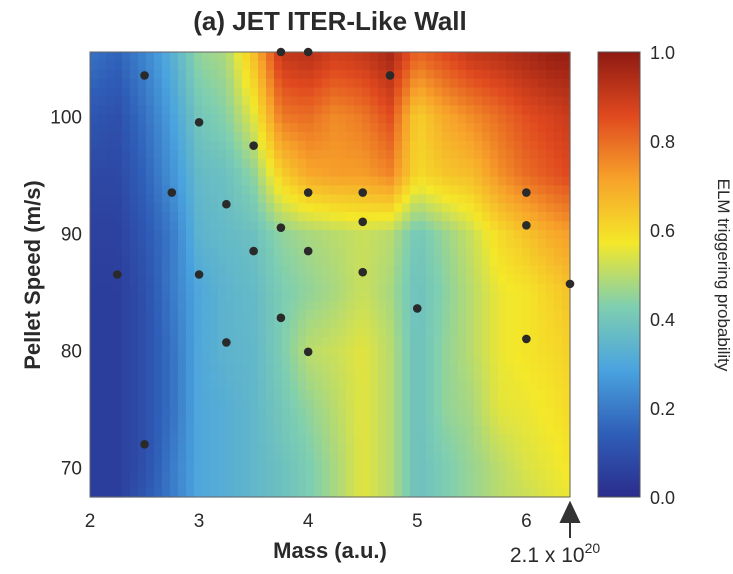 The width and height of the screenshot is (733, 574). I want to click on x-tick-label: 4, so click(308, 521).